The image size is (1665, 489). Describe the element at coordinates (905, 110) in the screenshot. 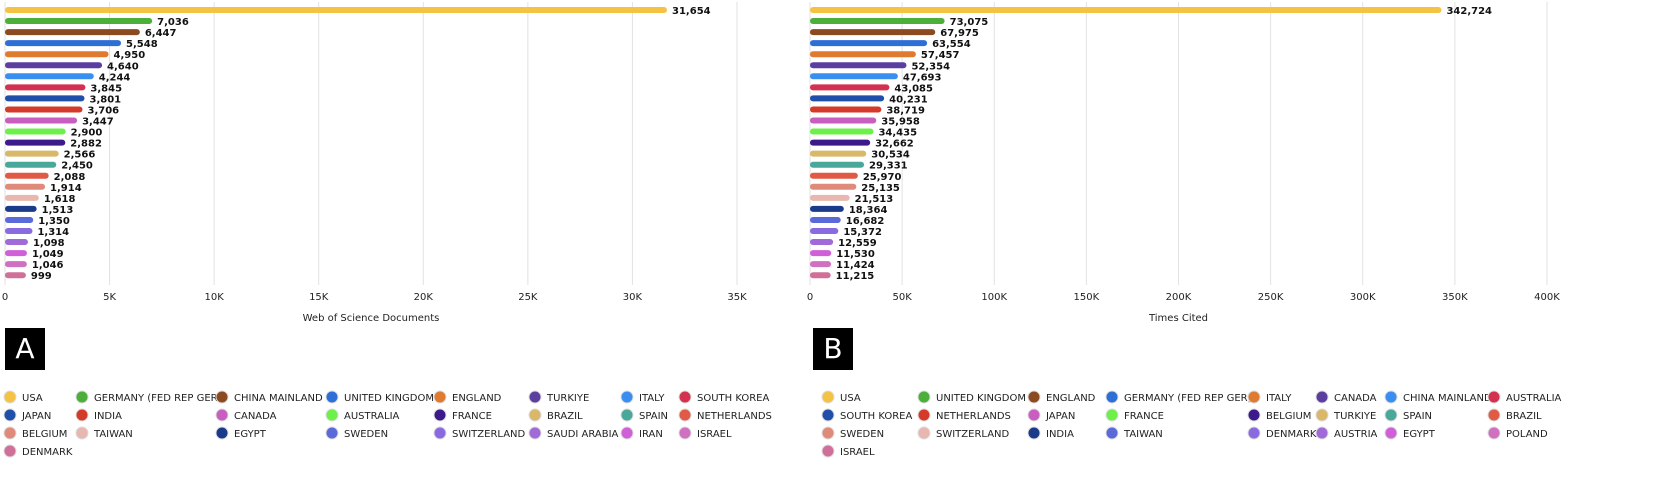

I see `value-label: 38,719` at that location.